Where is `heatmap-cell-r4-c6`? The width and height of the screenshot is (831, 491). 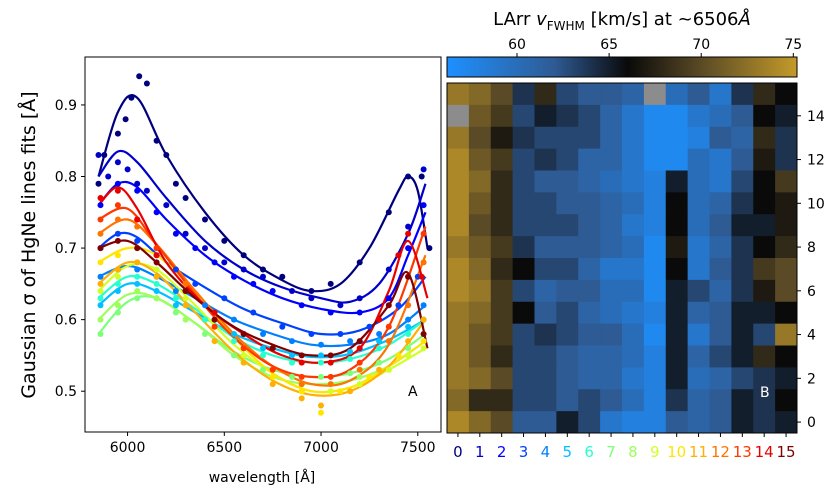 heatmap-cell-r4-c6 is located at coordinates (589, 181).